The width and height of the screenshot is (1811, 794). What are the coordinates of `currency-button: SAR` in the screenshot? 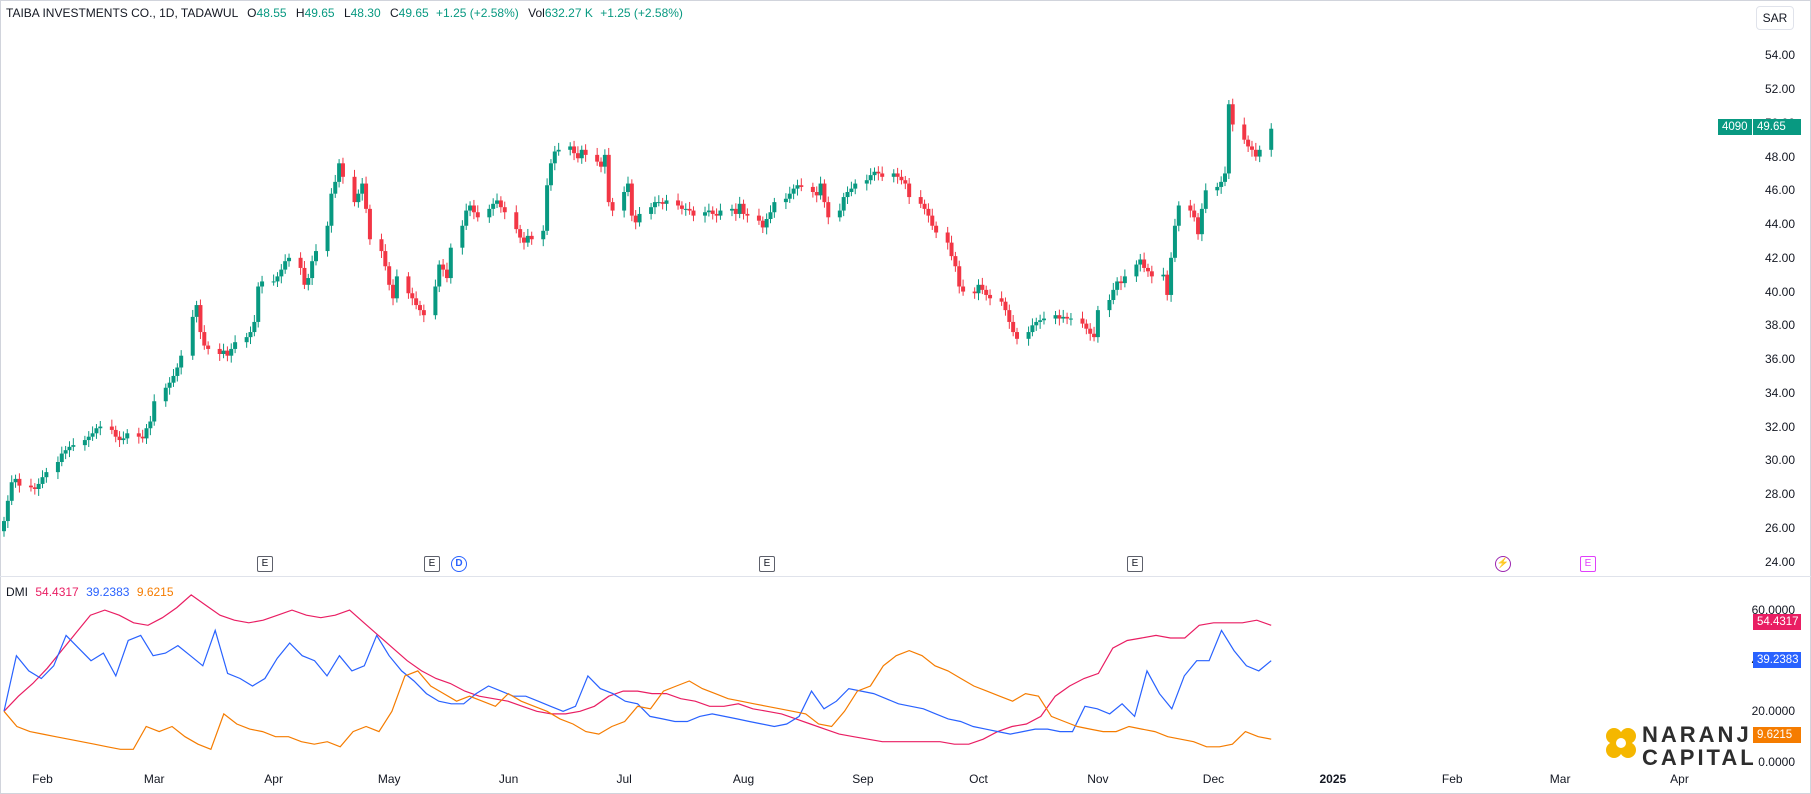 It's located at (1775, 18).